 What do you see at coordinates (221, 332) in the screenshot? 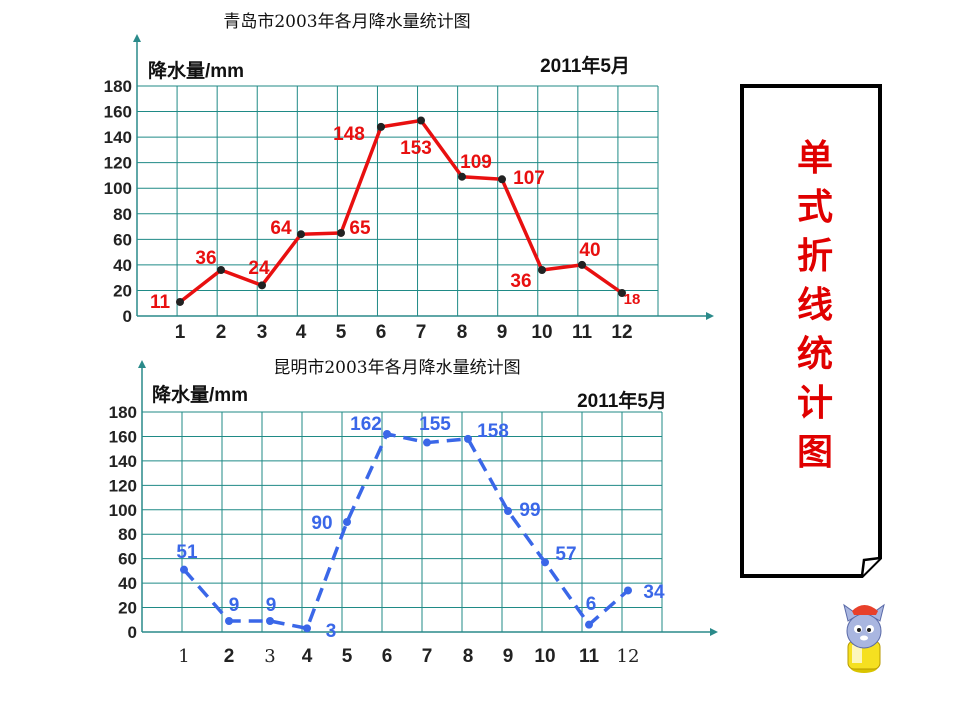
I see `x-tick-label: 2` at bounding box center [221, 332].